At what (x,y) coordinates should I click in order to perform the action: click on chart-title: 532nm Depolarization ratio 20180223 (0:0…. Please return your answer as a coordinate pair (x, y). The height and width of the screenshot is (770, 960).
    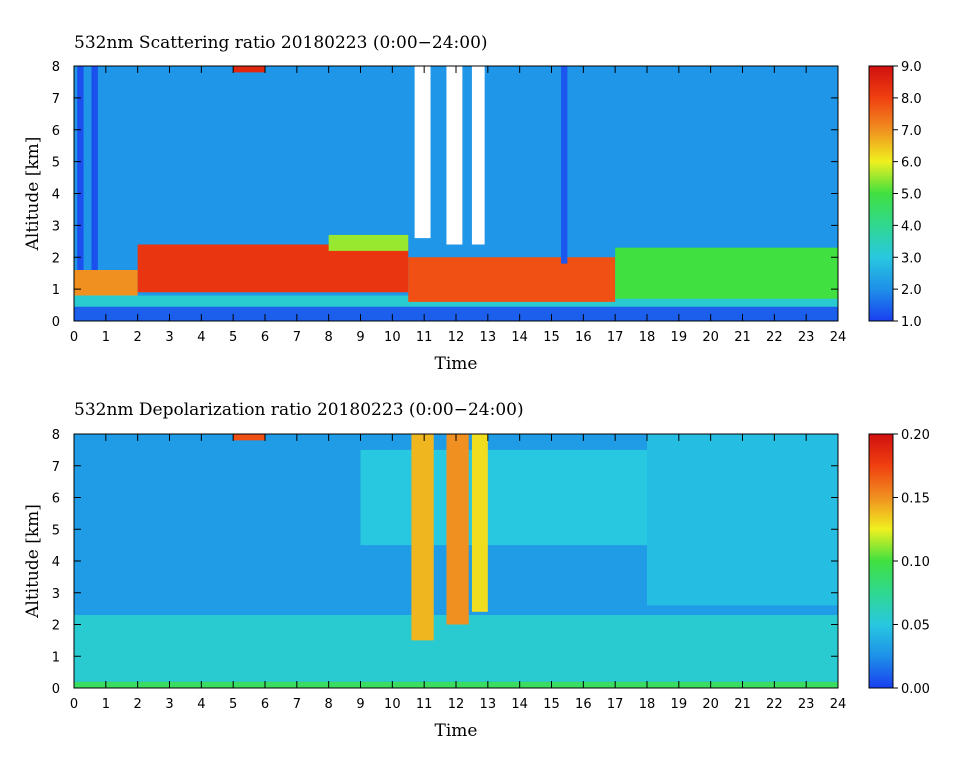
    Looking at the image, I should click on (299, 410).